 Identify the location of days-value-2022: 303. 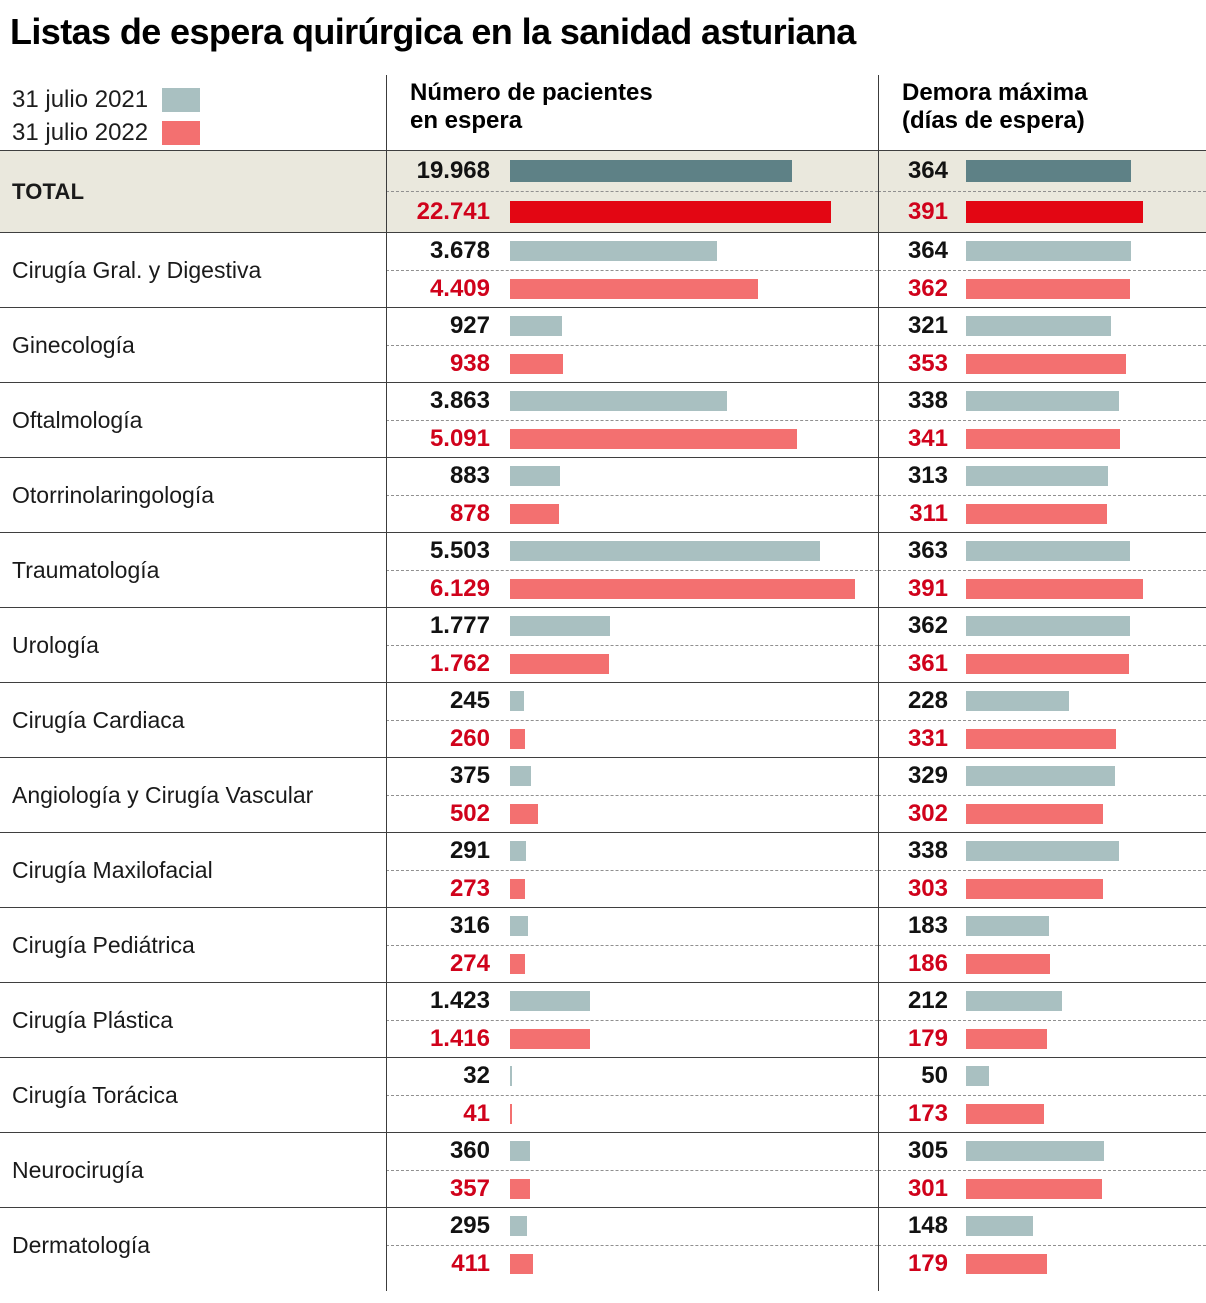
(927, 888).